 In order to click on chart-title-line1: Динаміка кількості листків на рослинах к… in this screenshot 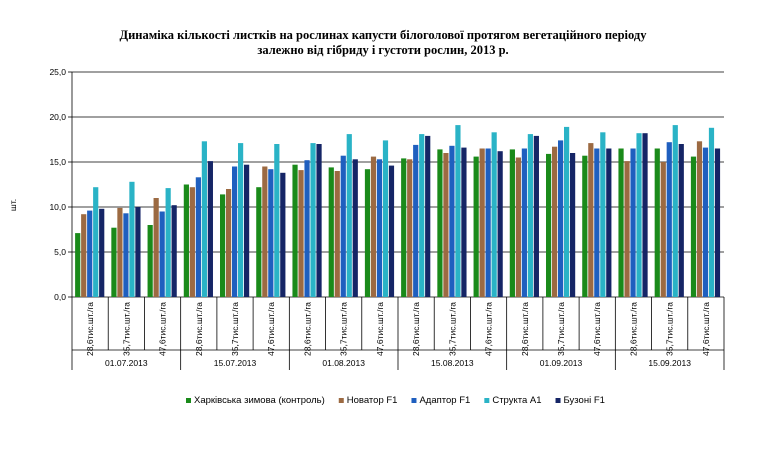, I will do `click(383, 35)`.